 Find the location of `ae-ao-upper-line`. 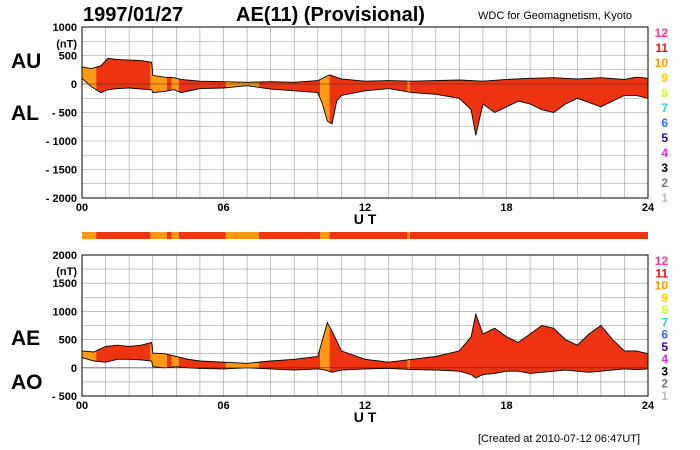

ae-ao-upper-line is located at coordinates (365, 338).